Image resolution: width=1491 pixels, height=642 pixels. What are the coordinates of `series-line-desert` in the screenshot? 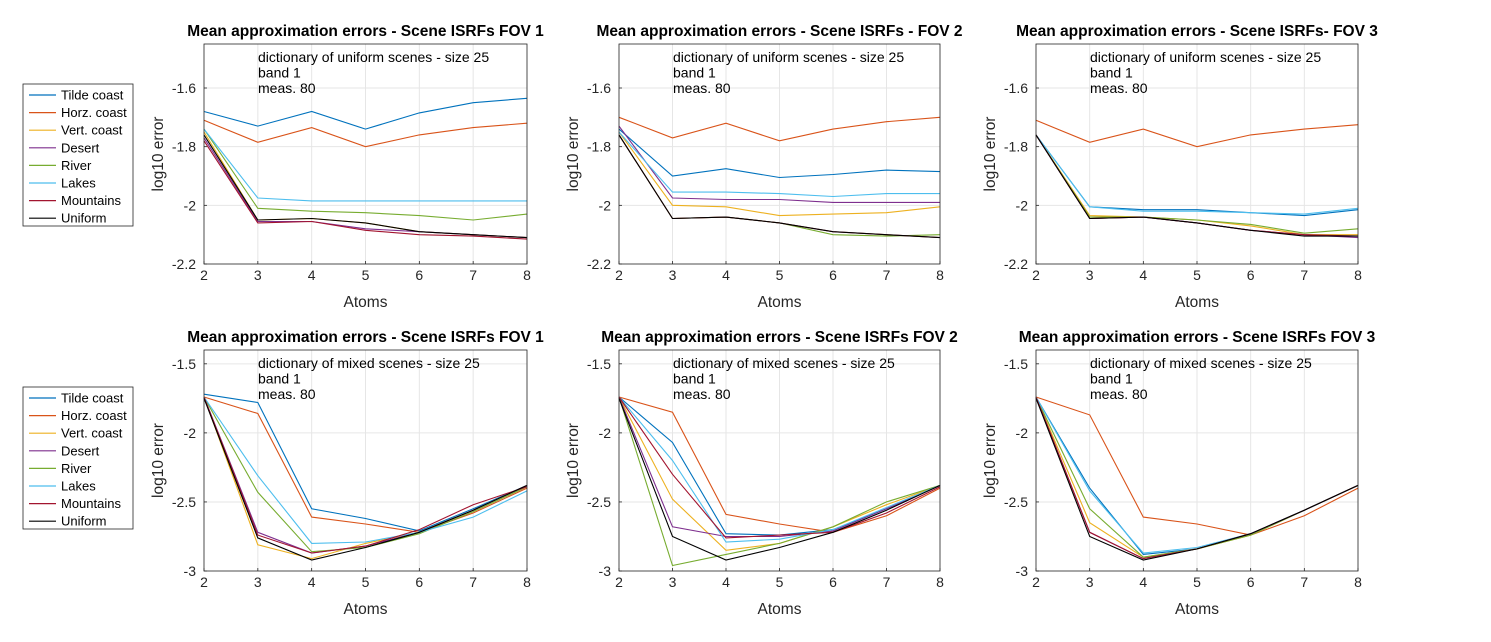 It's located at (779, 164).